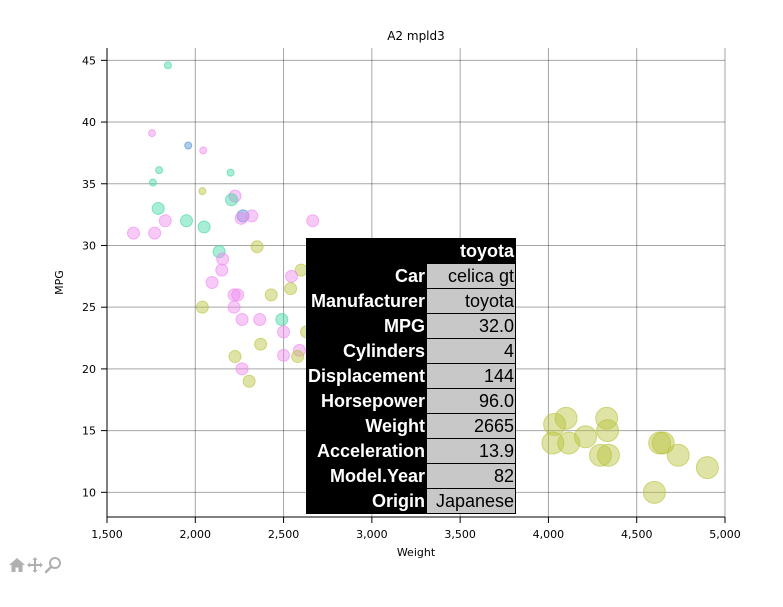  What do you see at coordinates (367, 301) in the screenshot?
I see `tooltip-key: Manufacturer` at bounding box center [367, 301].